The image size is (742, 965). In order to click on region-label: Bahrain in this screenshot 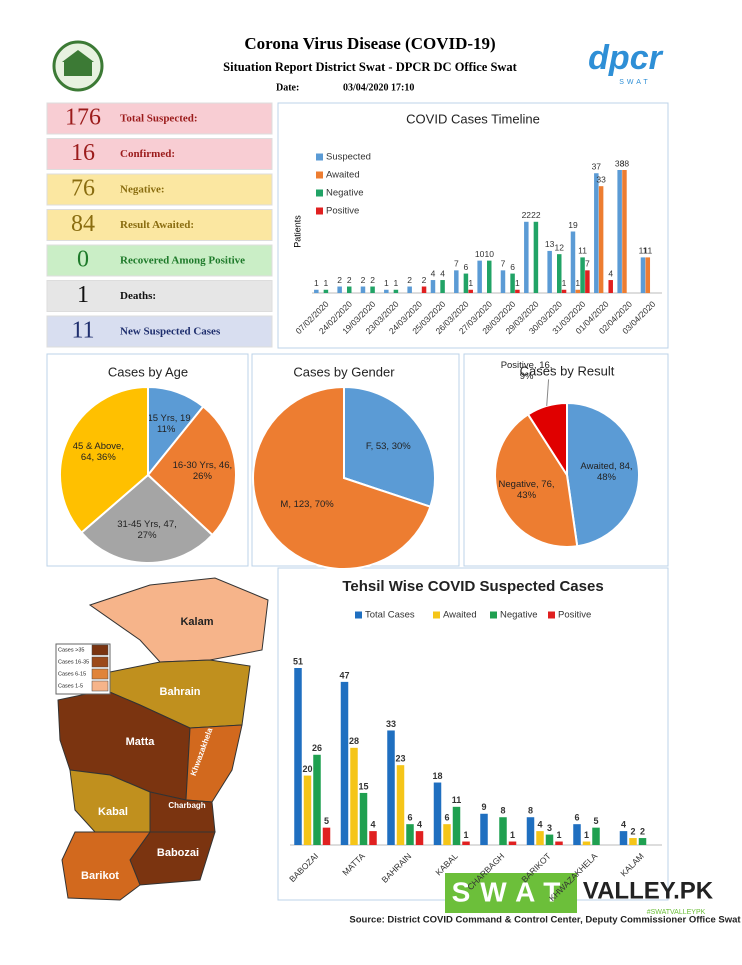, I will do `click(180, 692)`.